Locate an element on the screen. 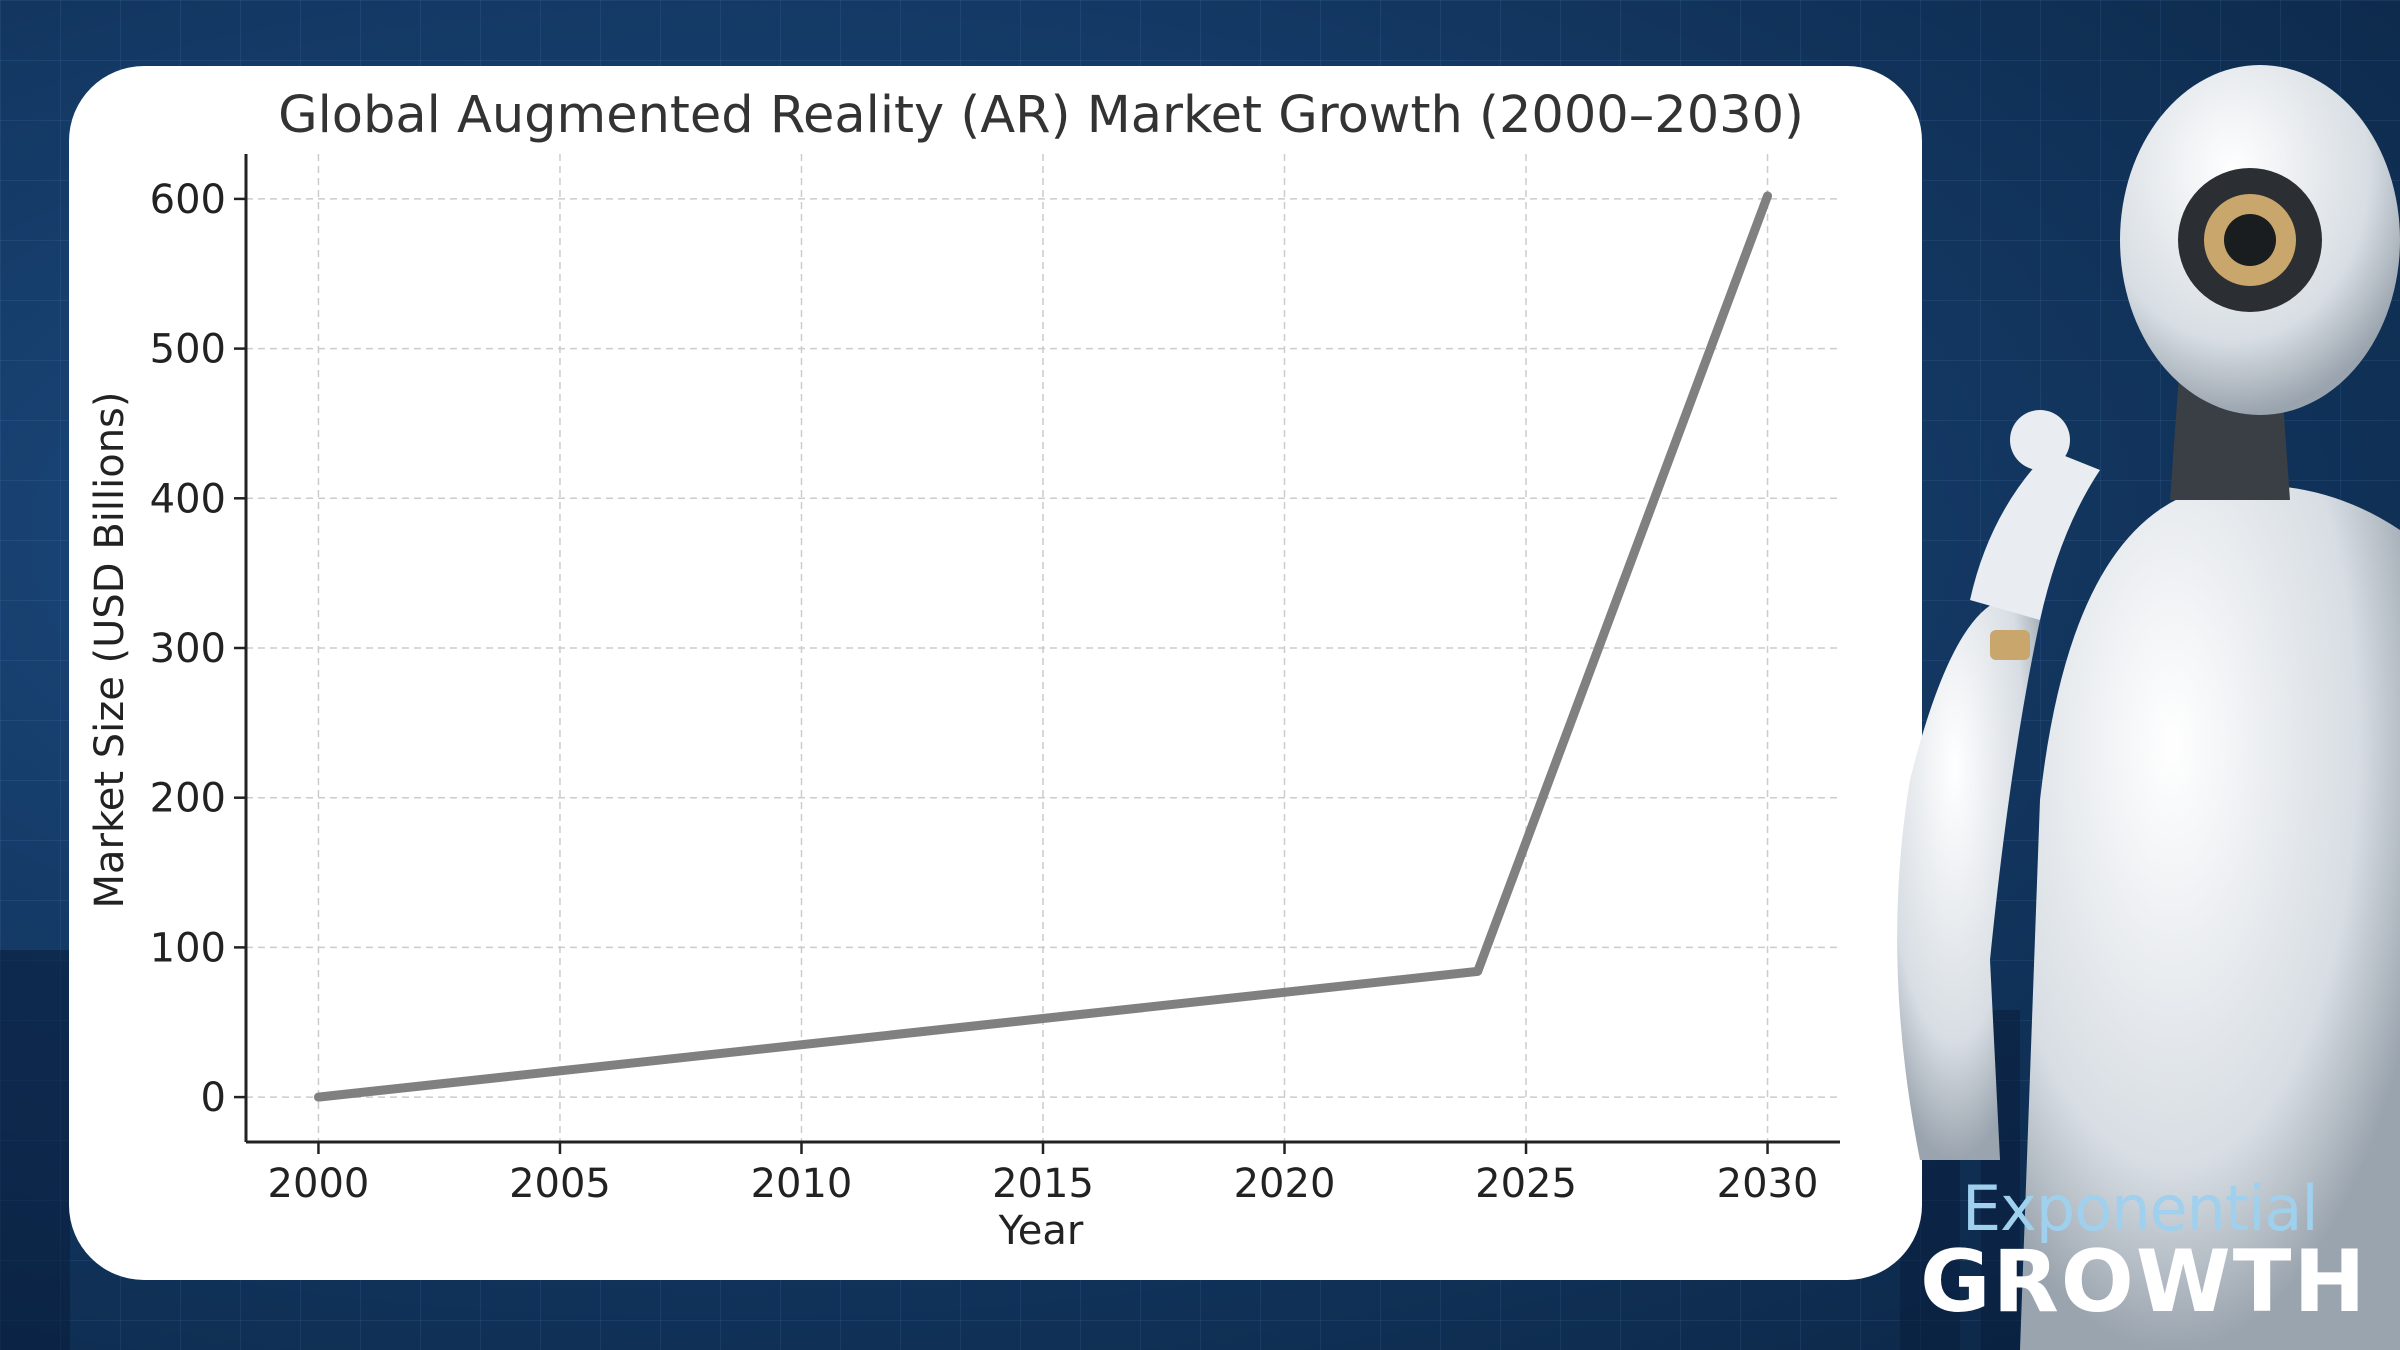  x-ticks: 2000 2005 2010 2015 2020 2025 2030 is located at coordinates (1043, 1174).